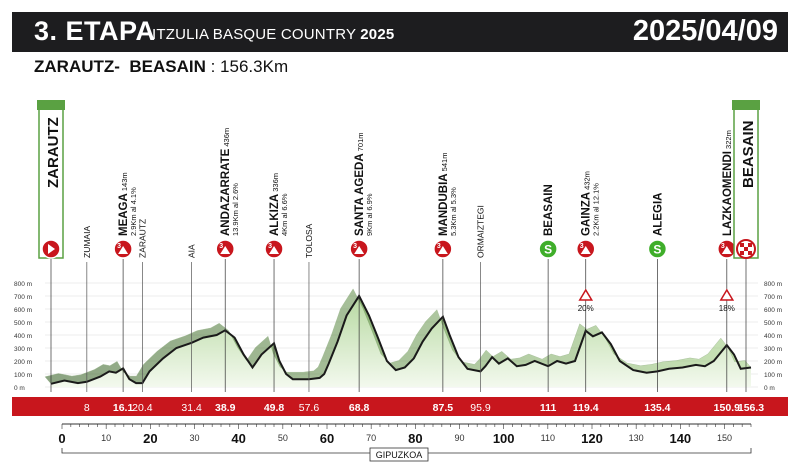  Describe the element at coordinates (150, 438) in the screenshot. I see `distance-major-label: 20` at that location.